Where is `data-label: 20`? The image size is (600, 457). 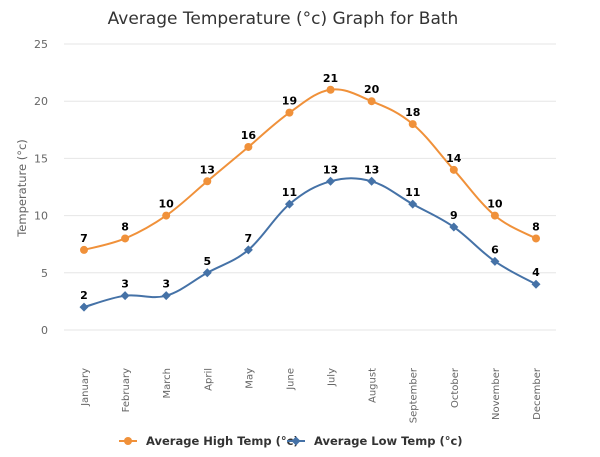
data-label: 20 is located at coordinates (372, 89).